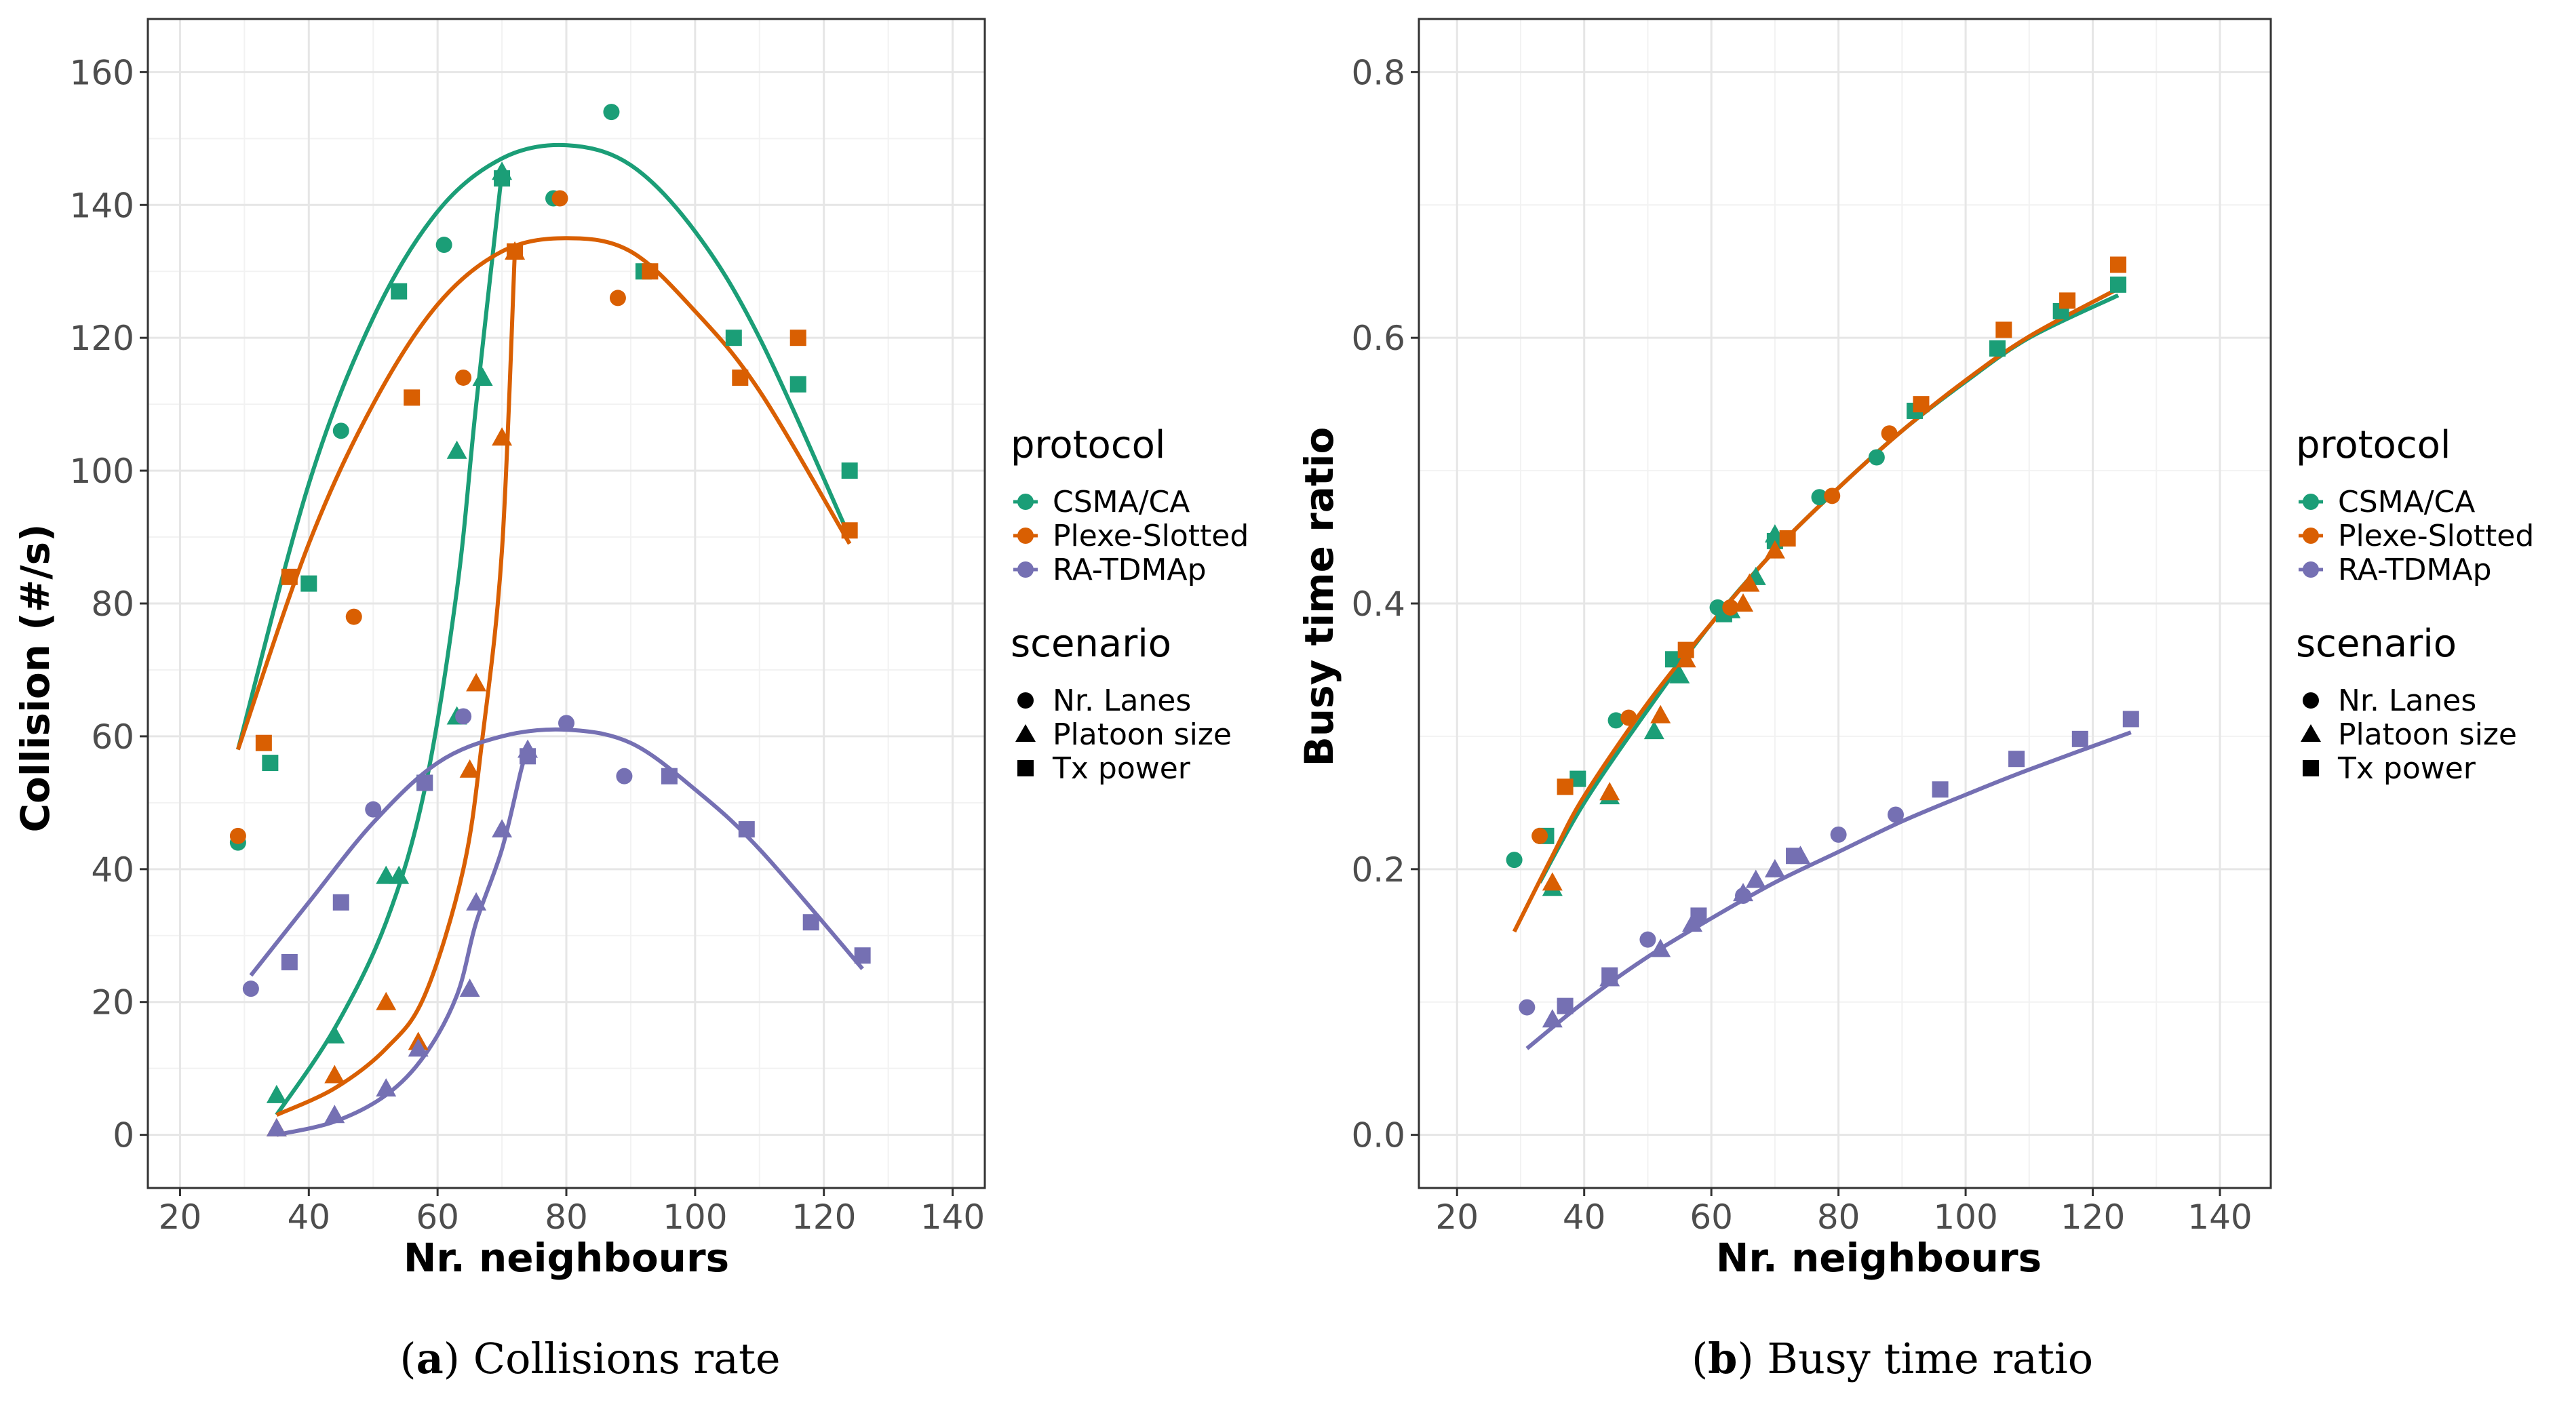  I want to click on x-tick-label: 60, so click(437, 1217).